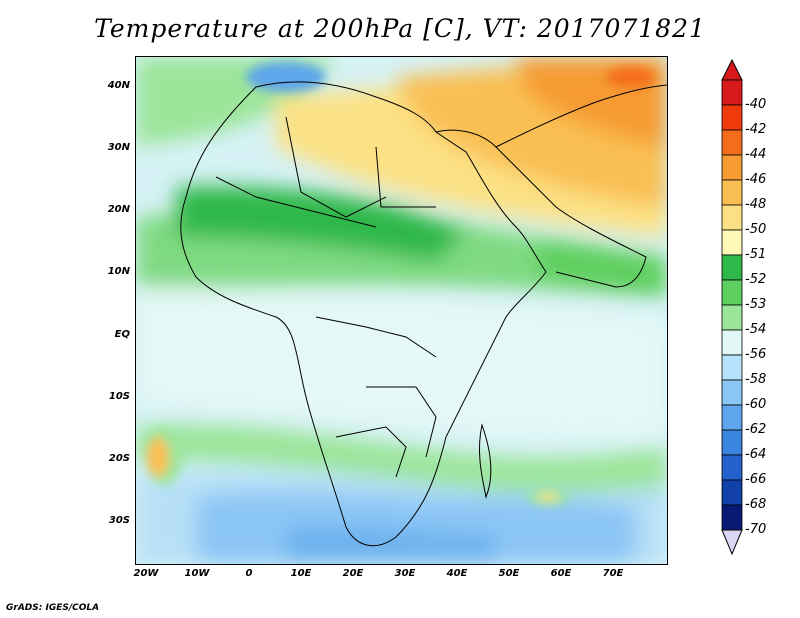 This screenshot has width=800, height=618. What do you see at coordinates (756, 254) in the screenshot?
I see `colorbar-label: -51` at bounding box center [756, 254].